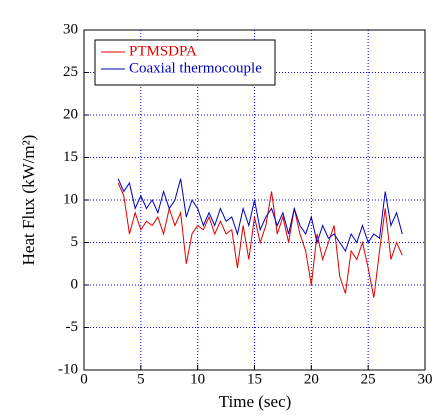 This screenshot has width=435, height=416. What do you see at coordinates (70, 157) in the screenshot?
I see `y-tick-label: 15` at bounding box center [70, 157].